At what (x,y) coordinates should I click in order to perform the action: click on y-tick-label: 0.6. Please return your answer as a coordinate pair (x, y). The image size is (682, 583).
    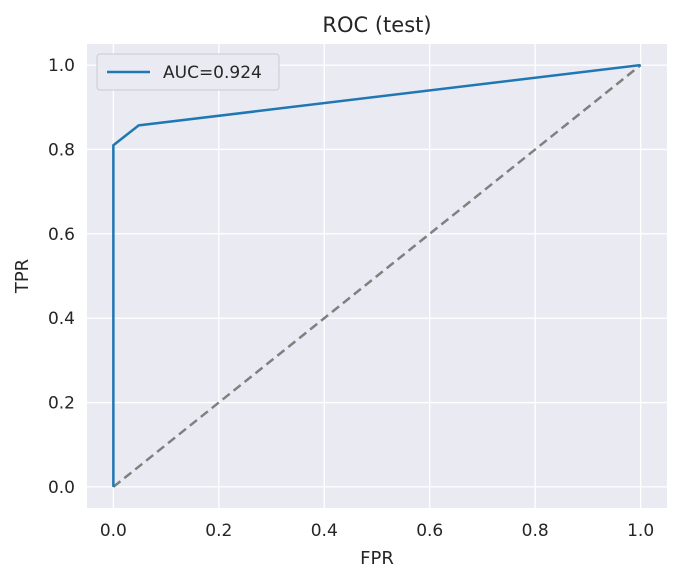
    Looking at the image, I should click on (61, 235).